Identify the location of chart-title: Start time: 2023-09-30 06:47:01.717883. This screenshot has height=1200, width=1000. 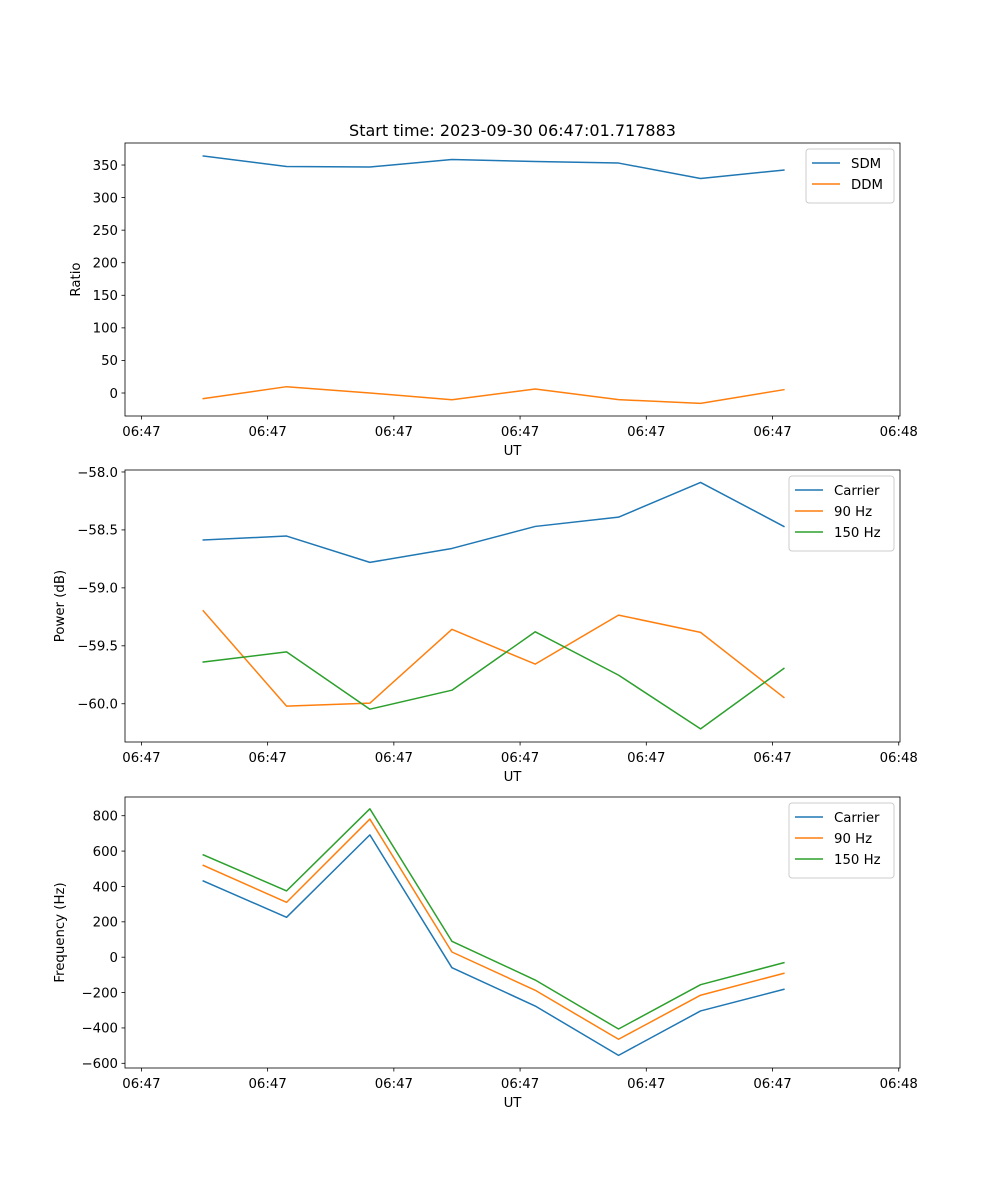
(512, 130).